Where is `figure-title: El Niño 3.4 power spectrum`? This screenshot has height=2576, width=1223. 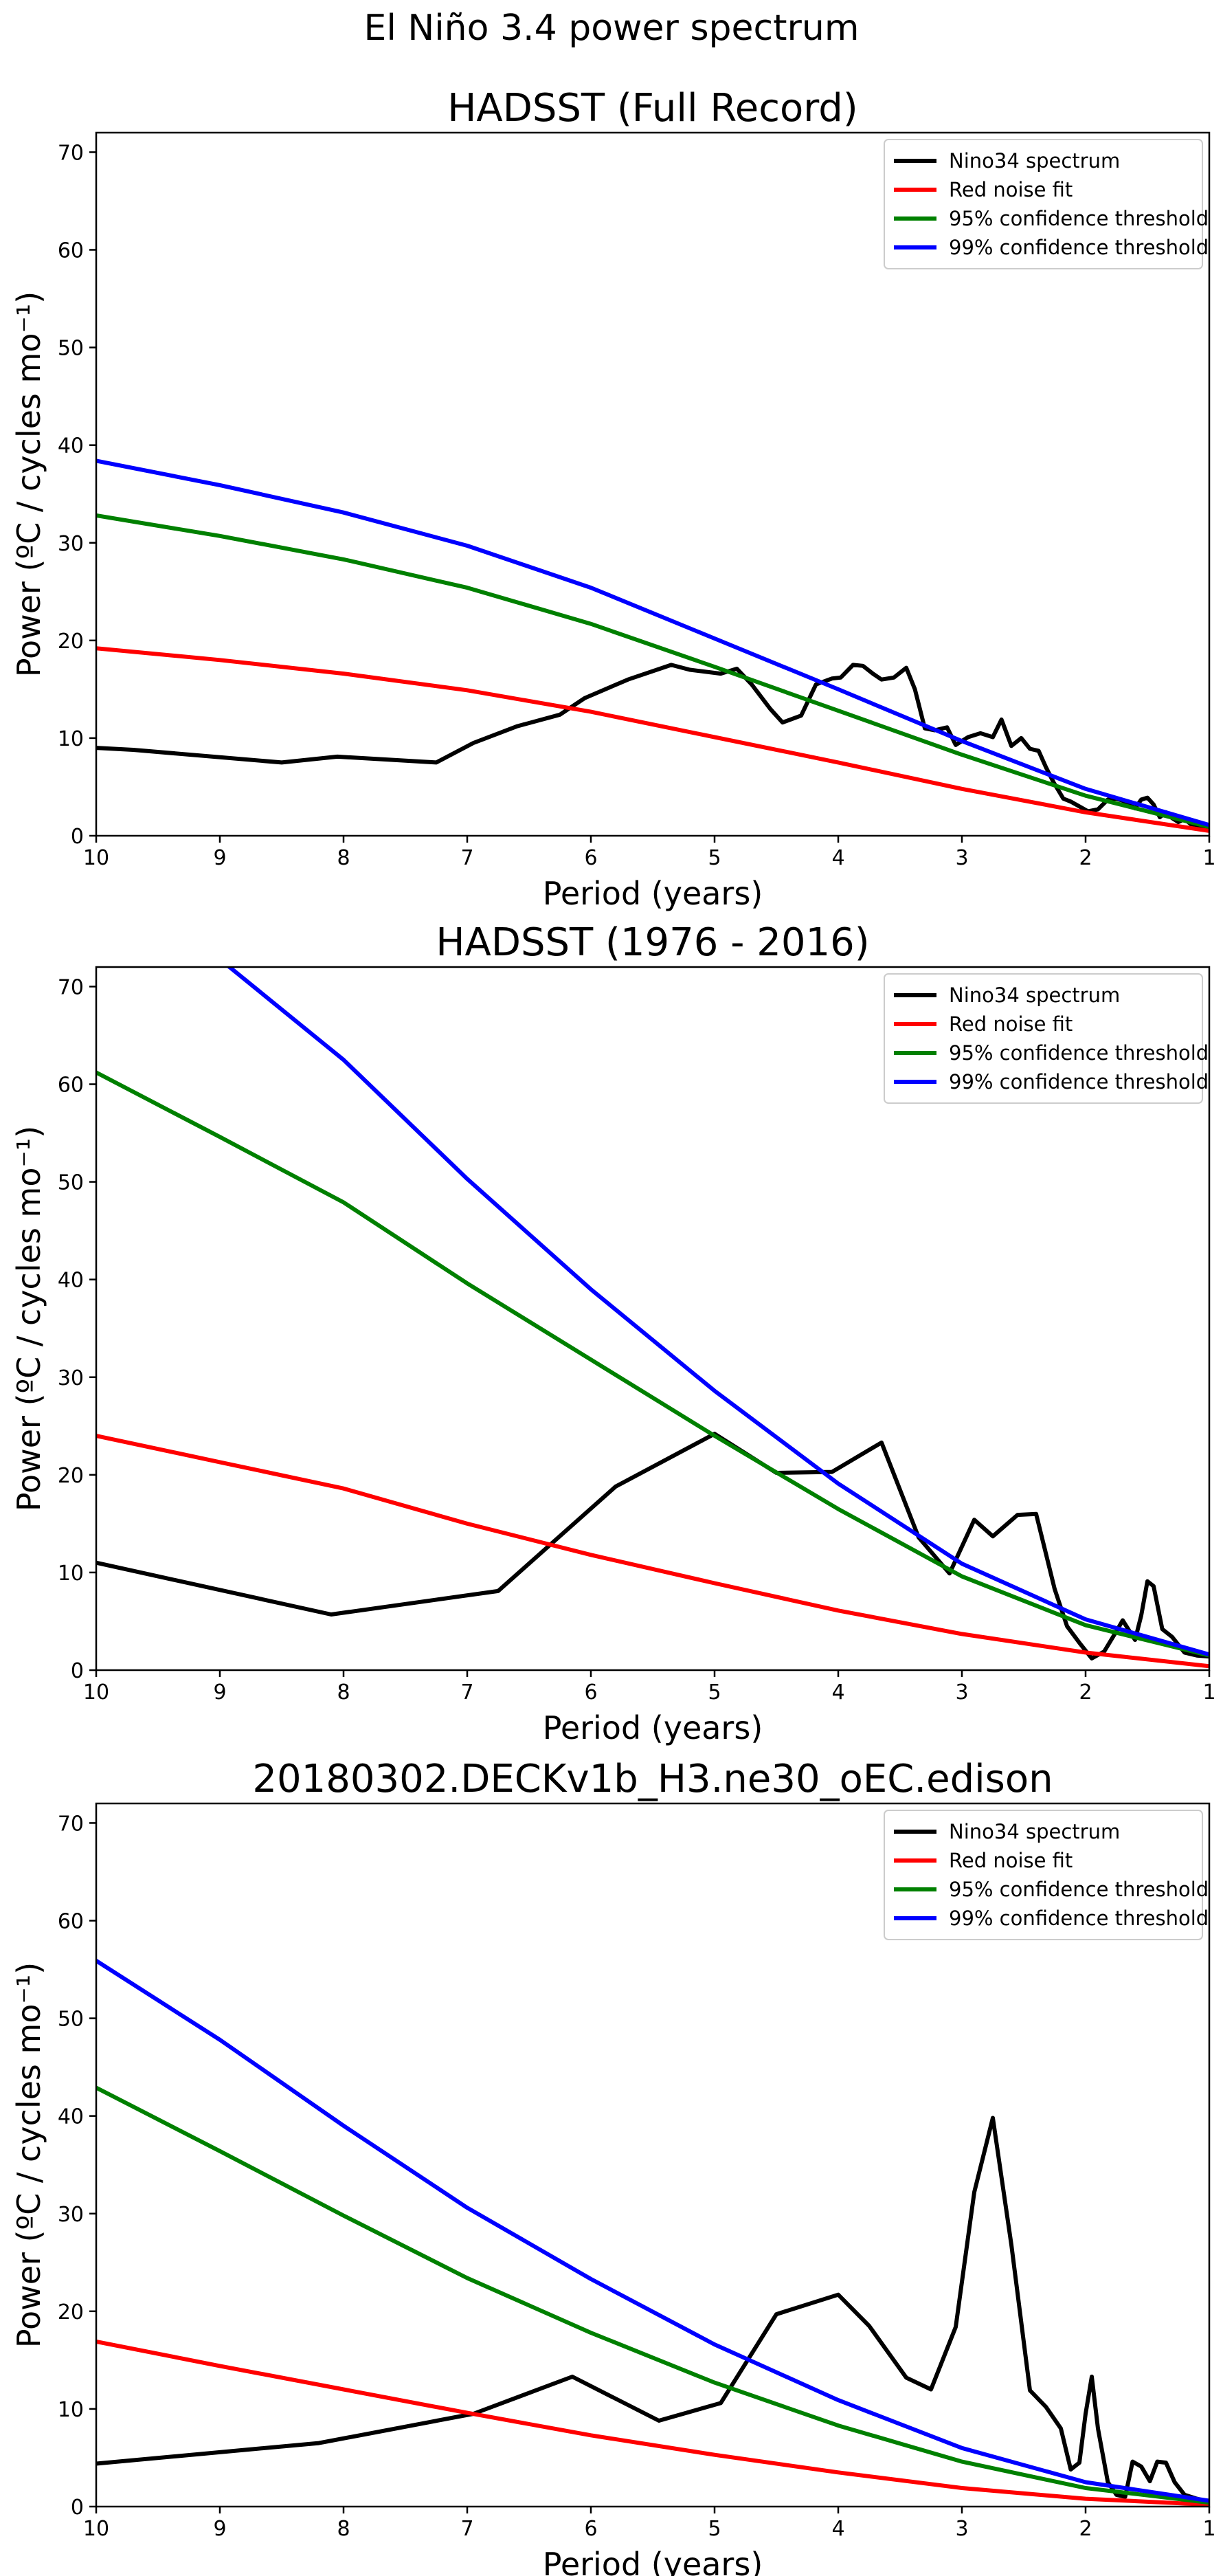 figure-title: El Niño 3.4 power spectrum is located at coordinates (611, 28).